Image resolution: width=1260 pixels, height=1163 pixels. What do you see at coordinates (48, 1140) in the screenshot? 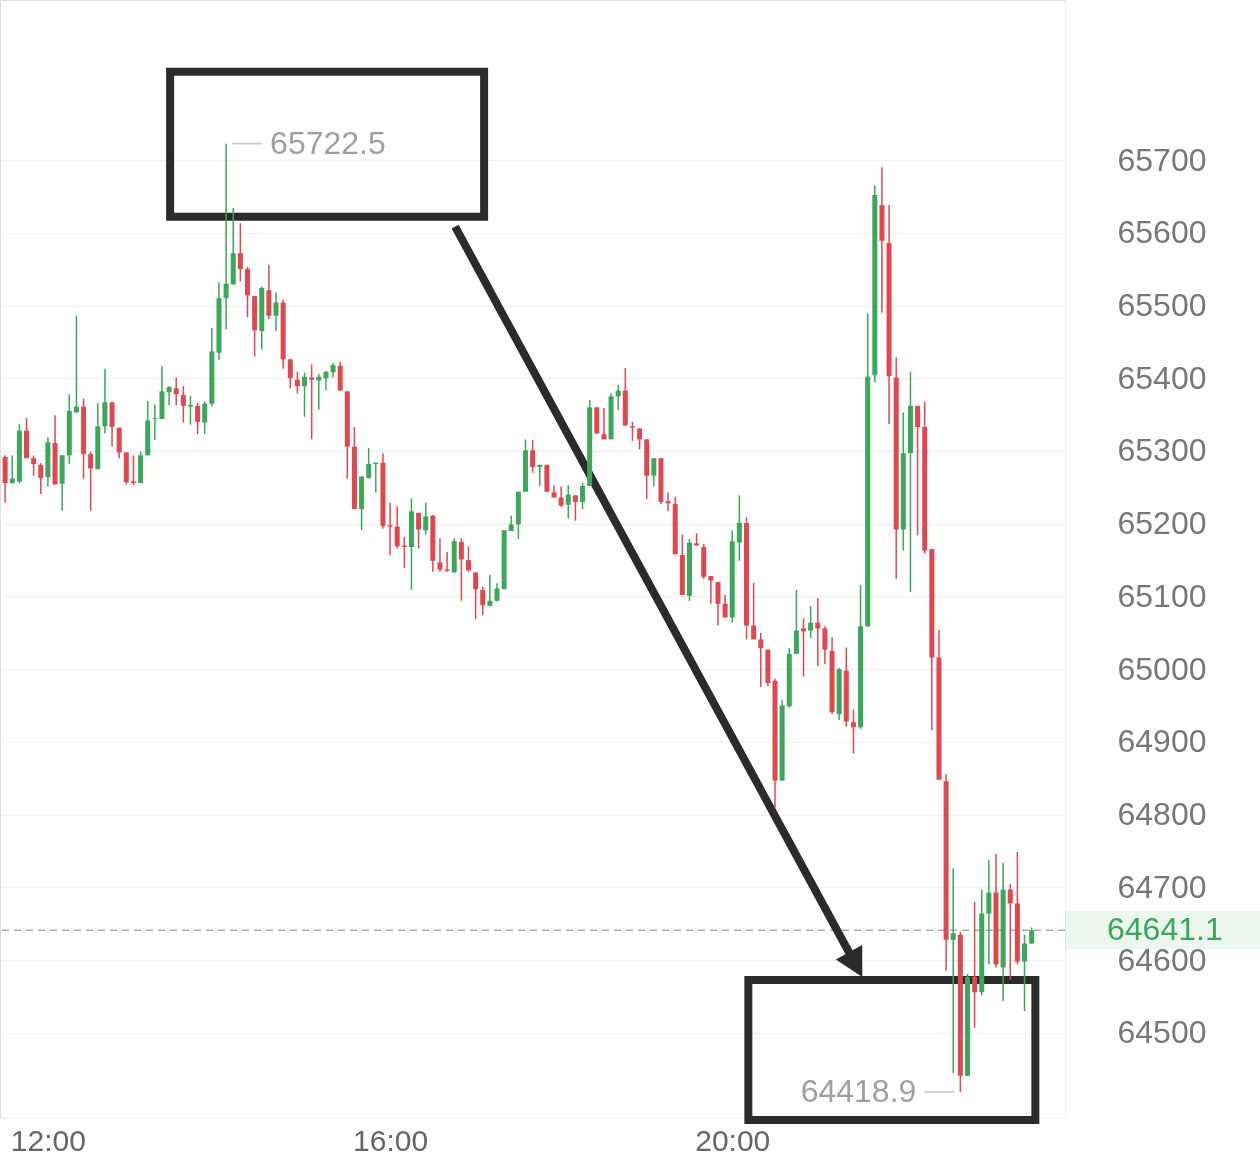
I see `x-tick-label: 12:00` at bounding box center [48, 1140].